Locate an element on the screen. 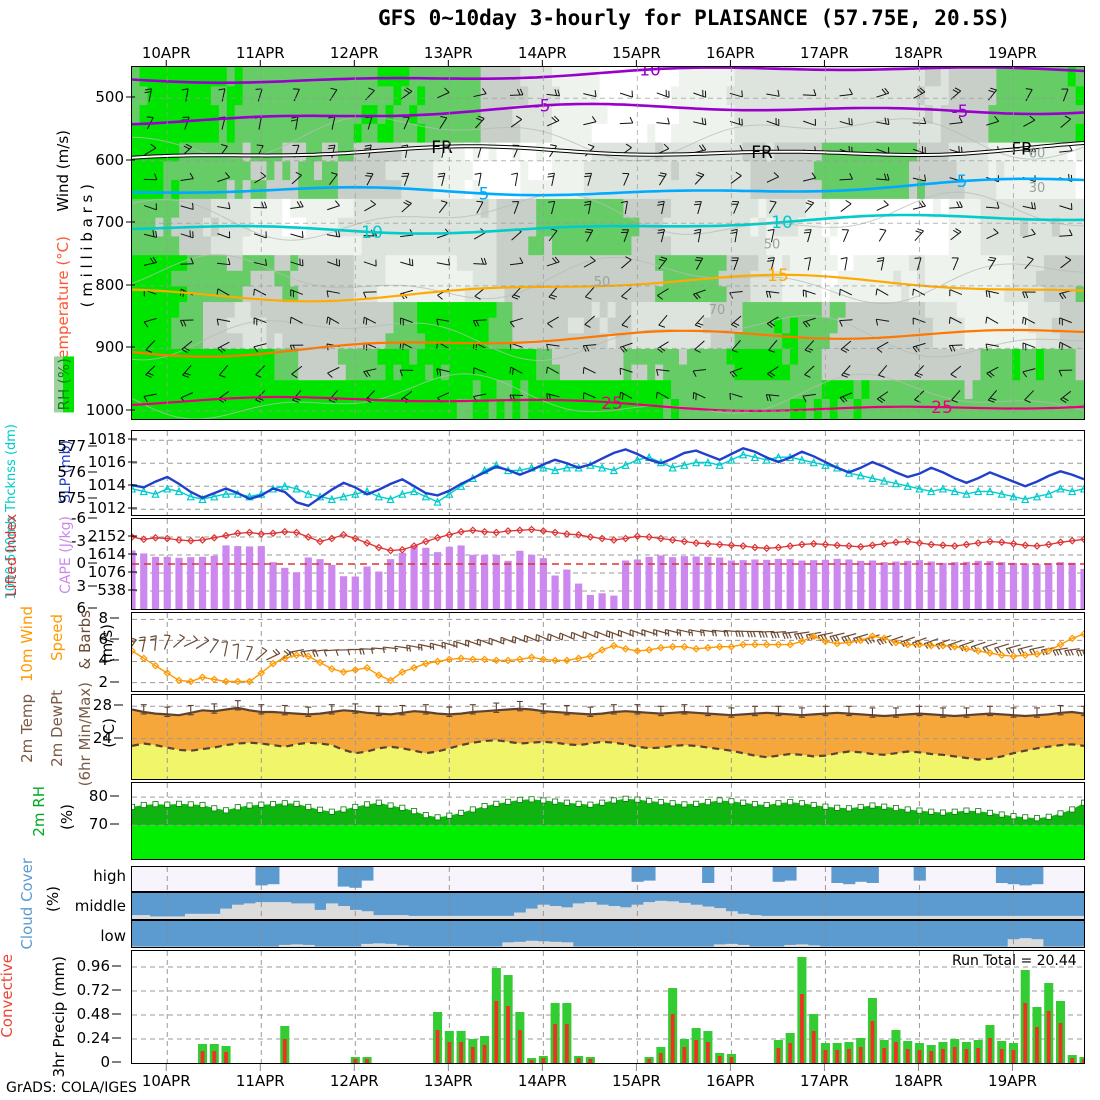  label-speed: Speed is located at coordinates (57, 638).